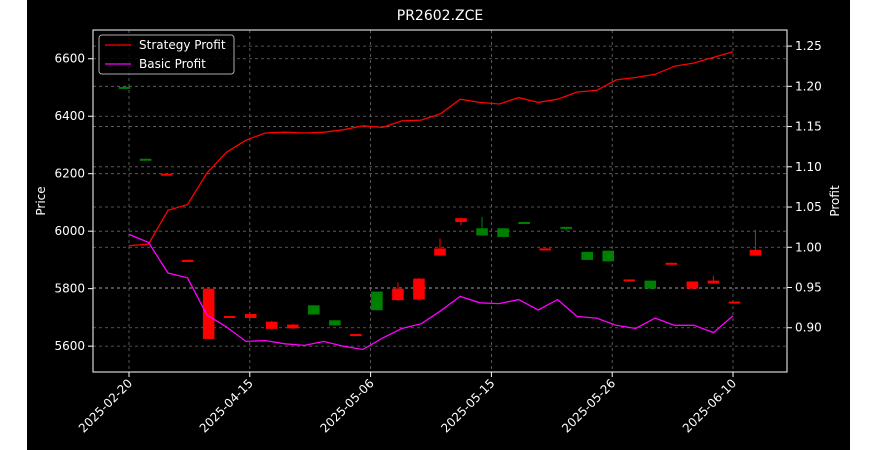 The image size is (878, 450). What do you see at coordinates (69, 174) in the screenshot?
I see `y-tick-left-label: 6200` at bounding box center [69, 174].